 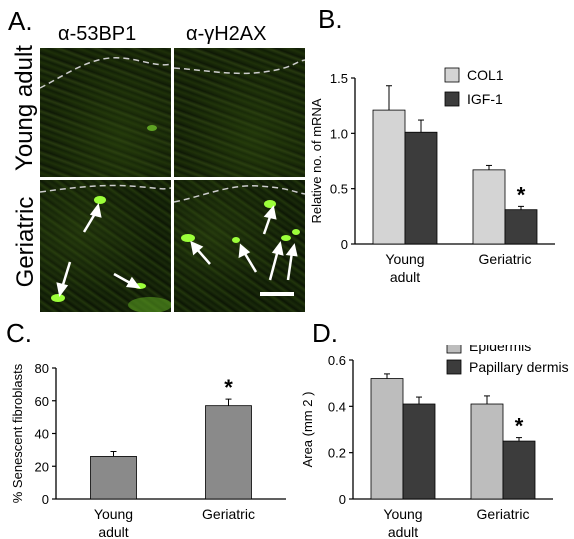 I want to click on y-tick-label: 40, so click(x=42, y=434).